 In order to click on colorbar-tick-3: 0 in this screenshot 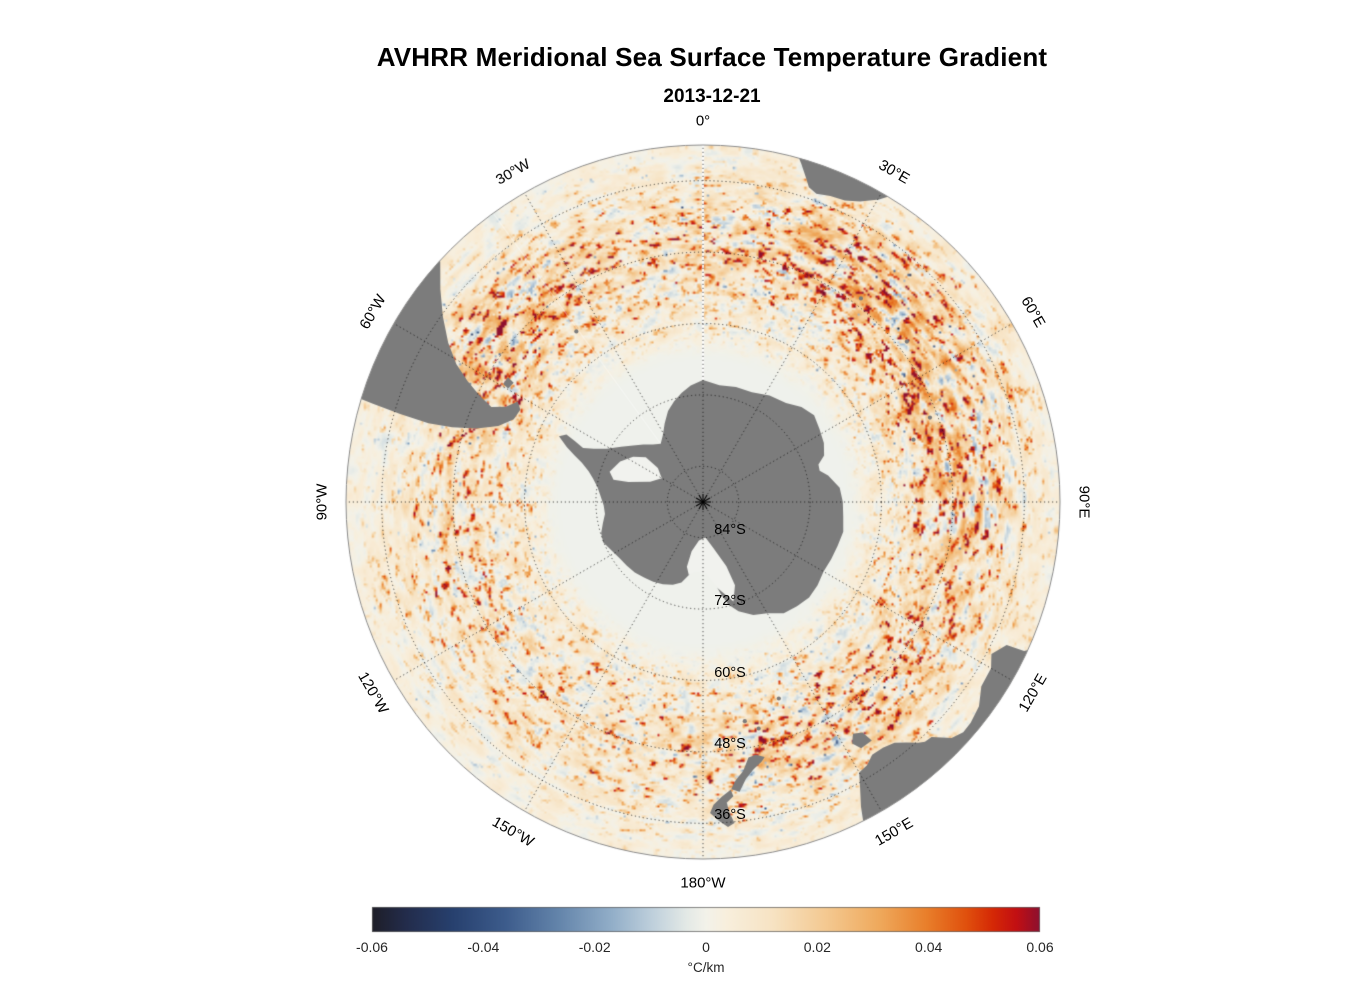, I will do `click(706, 947)`.